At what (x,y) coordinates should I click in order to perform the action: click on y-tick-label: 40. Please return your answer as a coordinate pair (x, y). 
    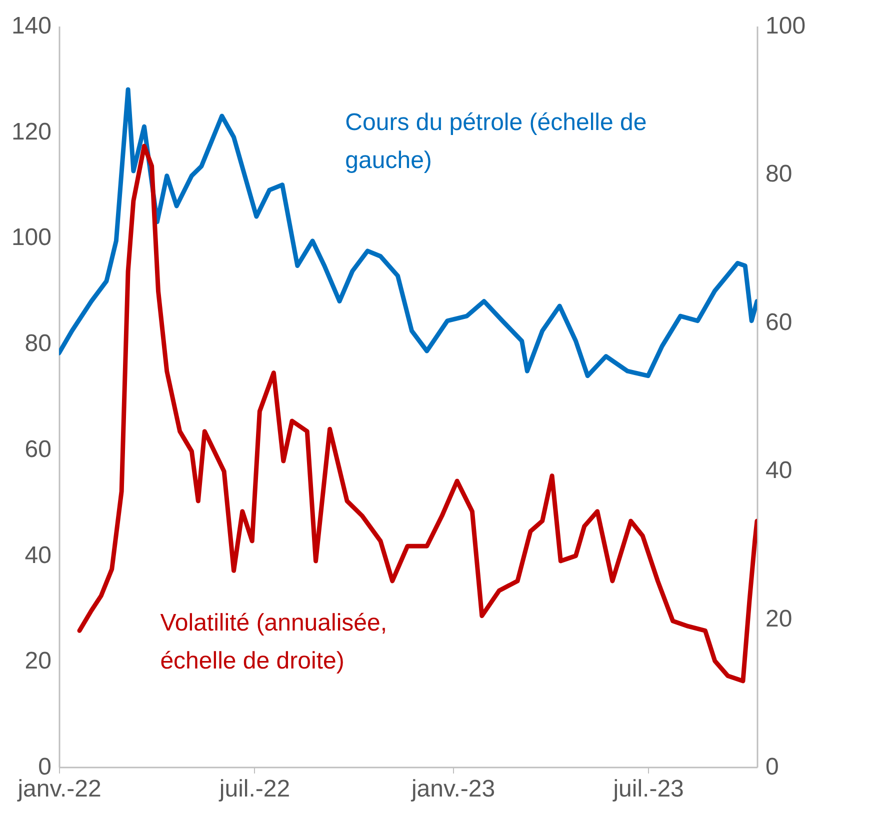
    Looking at the image, I should click on (38, 555).